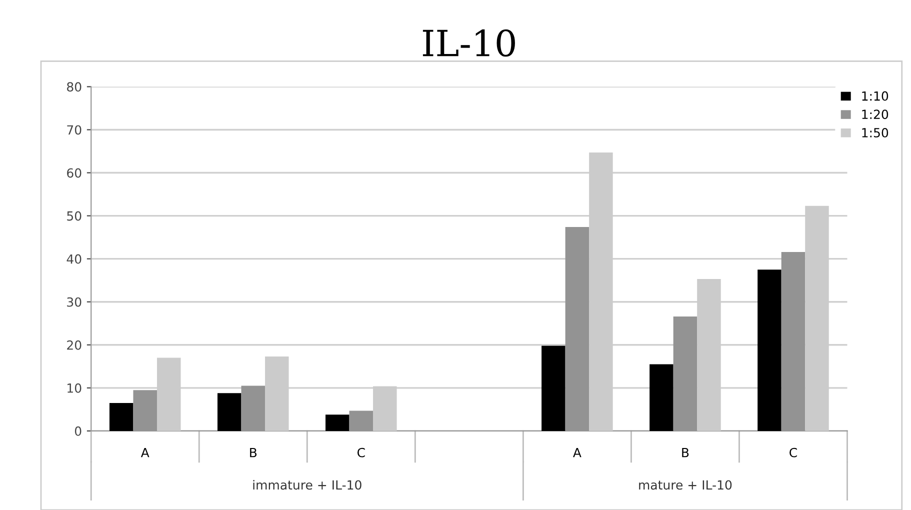 The width and height of the screenshot is (911, 510). I want to click on y-tick-label: 30, so click(74, 302).